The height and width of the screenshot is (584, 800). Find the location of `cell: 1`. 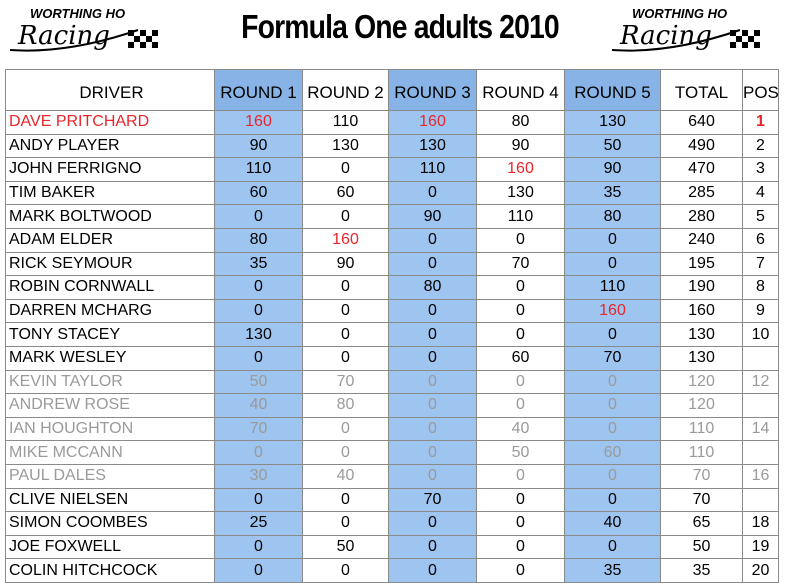

cell: 1 is located at coordinates (760, 122).